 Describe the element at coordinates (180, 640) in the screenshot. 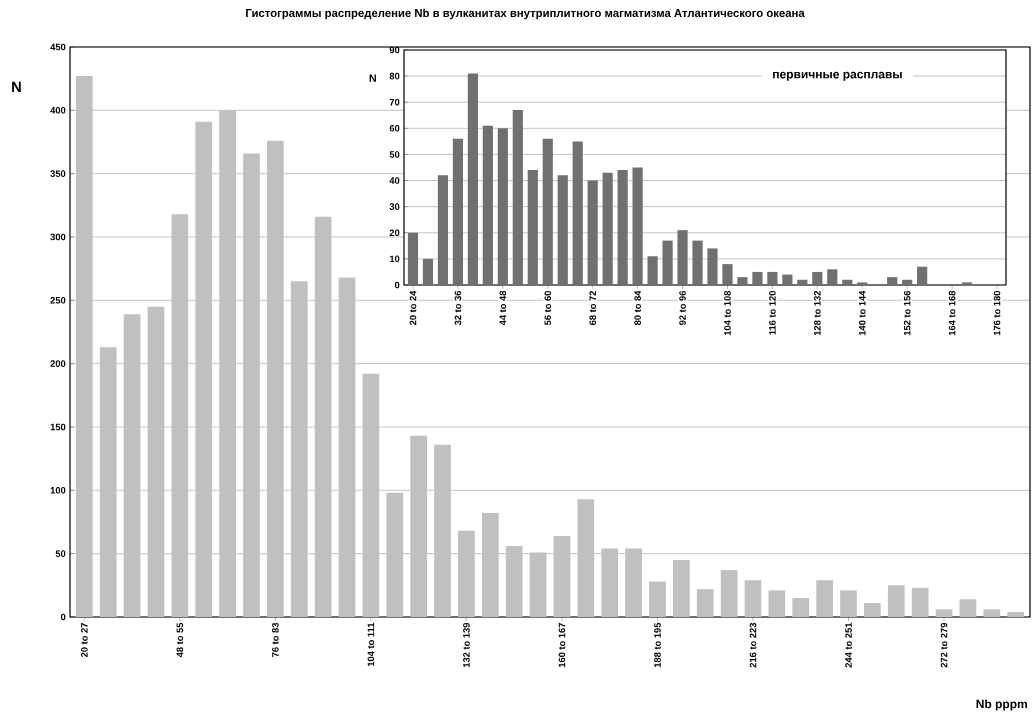

I see `x-tick-label: 48 to 55` at that location.